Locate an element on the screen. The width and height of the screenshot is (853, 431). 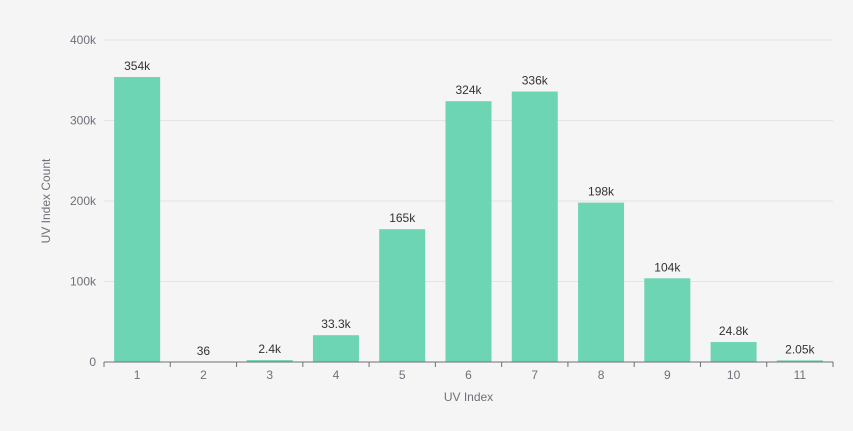
x-tick-label: 10 is located at coordinates (734, 375).